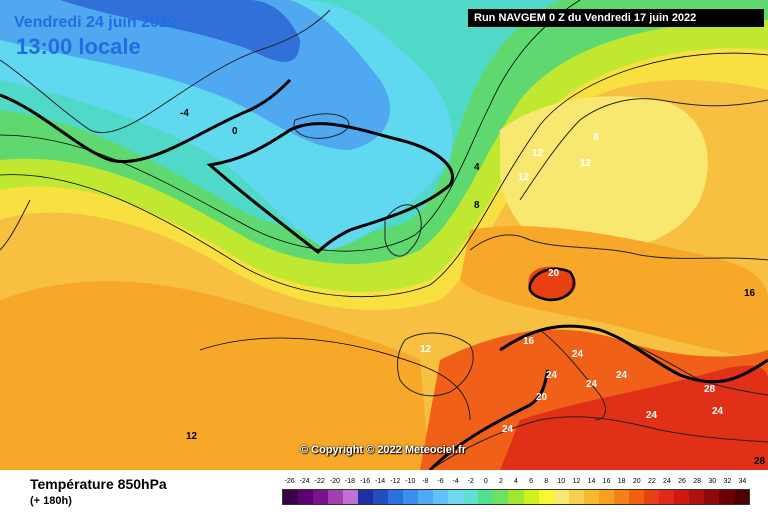 This screenshot has width=768, height=512. Describe the element at coordinates (621, 481) in the screenshot. I see `legend-label: 18` at that location.